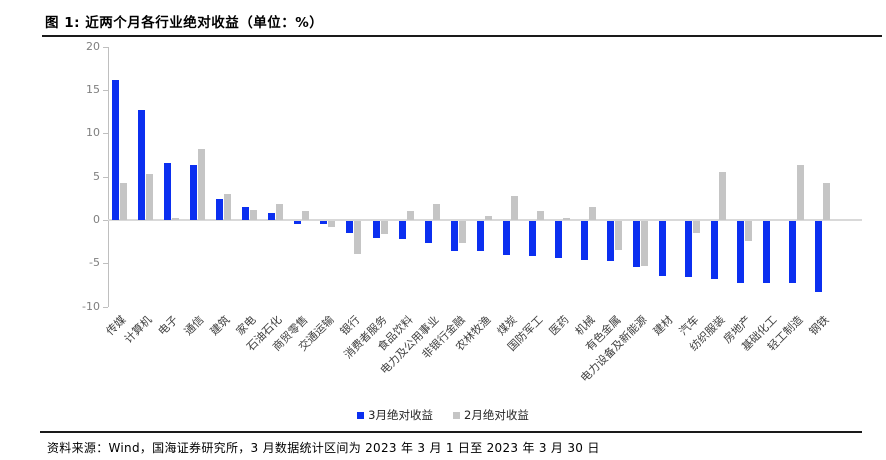 The image size is (886, 460). Describe the element at coordinates (793, 252) in the screenshot. I see `bar-3月绝对收益-轻工制造` at that location.